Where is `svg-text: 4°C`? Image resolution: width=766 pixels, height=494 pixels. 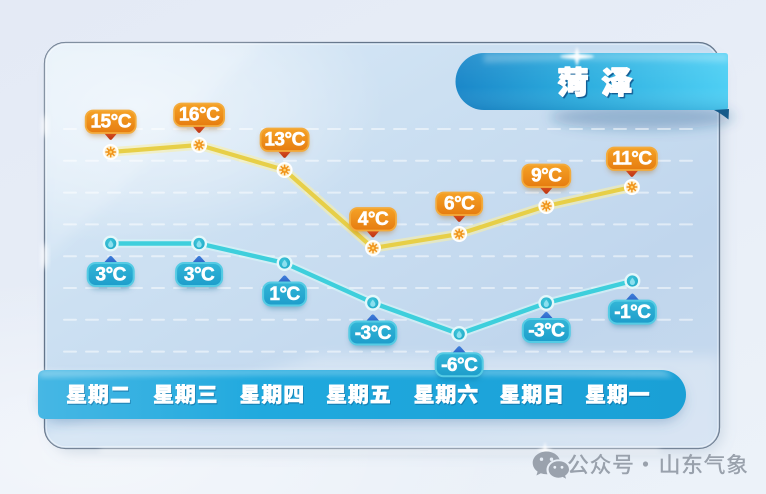
svg-text: 4°C is located at coordinates (373, 219).